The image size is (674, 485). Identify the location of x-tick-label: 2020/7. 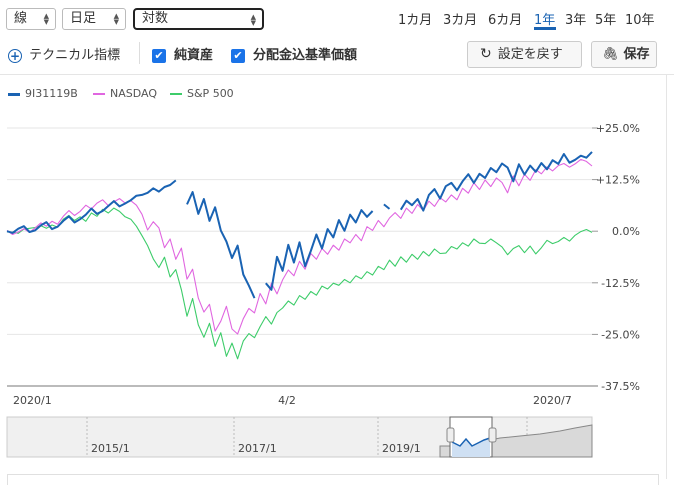
(552, 400).